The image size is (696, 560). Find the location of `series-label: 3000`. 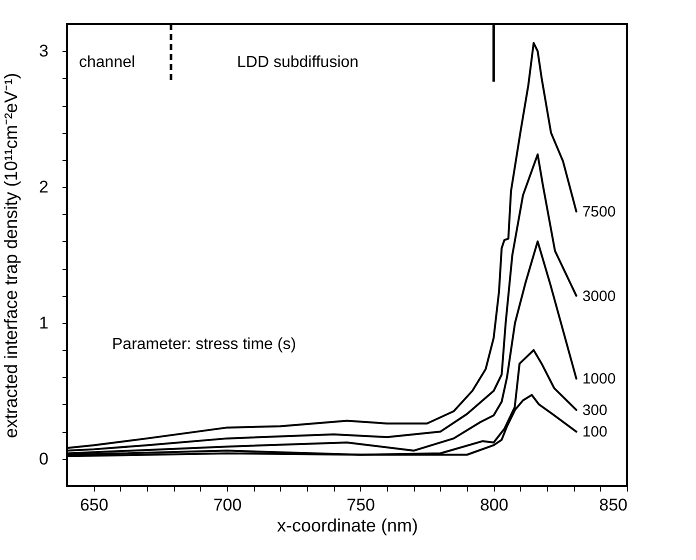

series-label: 3000 is located at coordinates (599, 296).